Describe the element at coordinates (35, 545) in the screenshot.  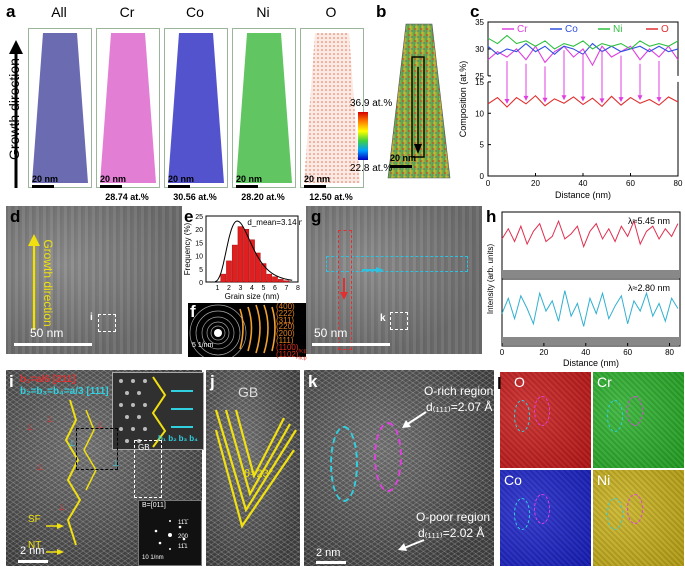
I see `nt-label: NT` at that location.